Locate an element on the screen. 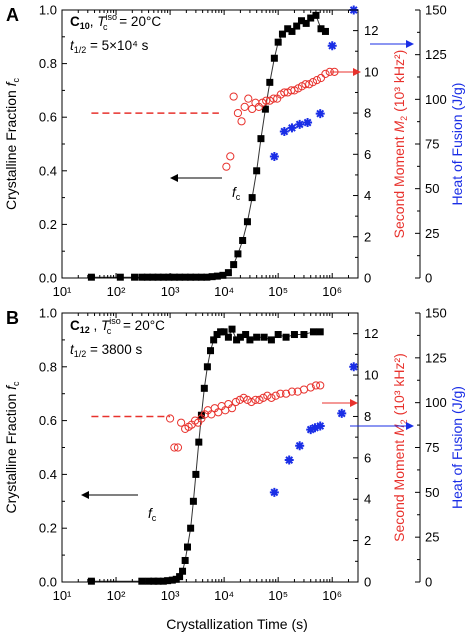  y-left-tick-label: 0.6 is located at coordinates (48, 420).